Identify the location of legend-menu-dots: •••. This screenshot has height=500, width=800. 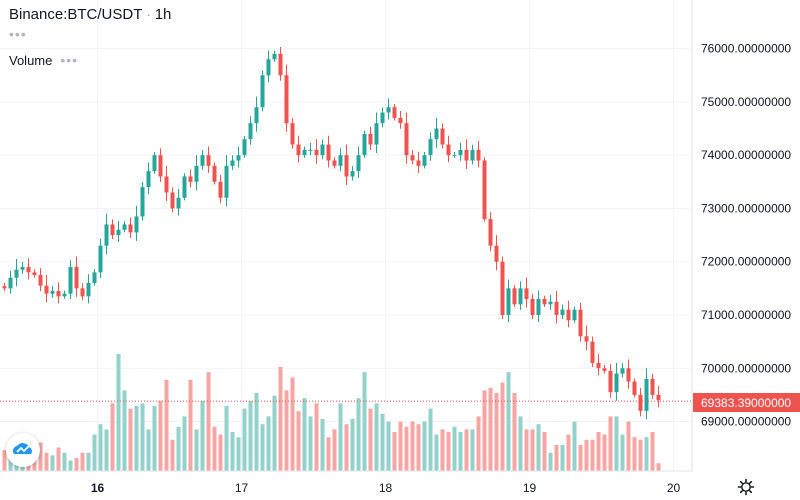
(18, 34).